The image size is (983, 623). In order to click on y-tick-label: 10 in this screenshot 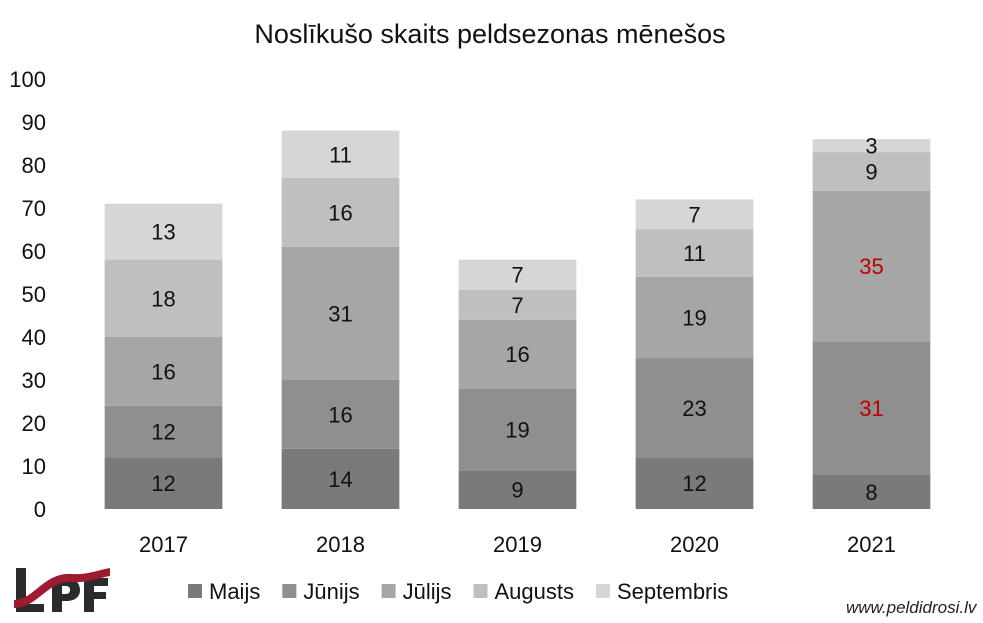, I will do `click(34, 466)`.